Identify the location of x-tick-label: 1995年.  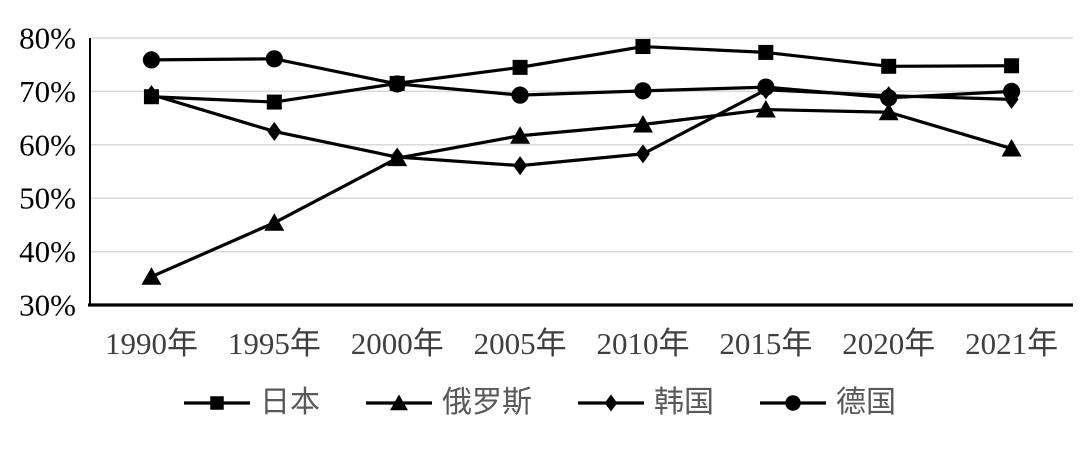
(274, 343).